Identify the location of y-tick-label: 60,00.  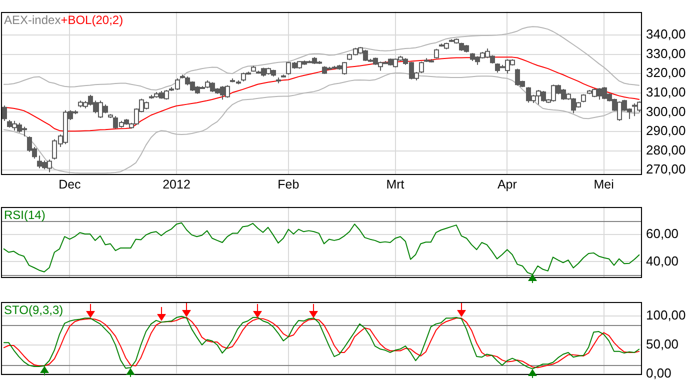
(662, 233).